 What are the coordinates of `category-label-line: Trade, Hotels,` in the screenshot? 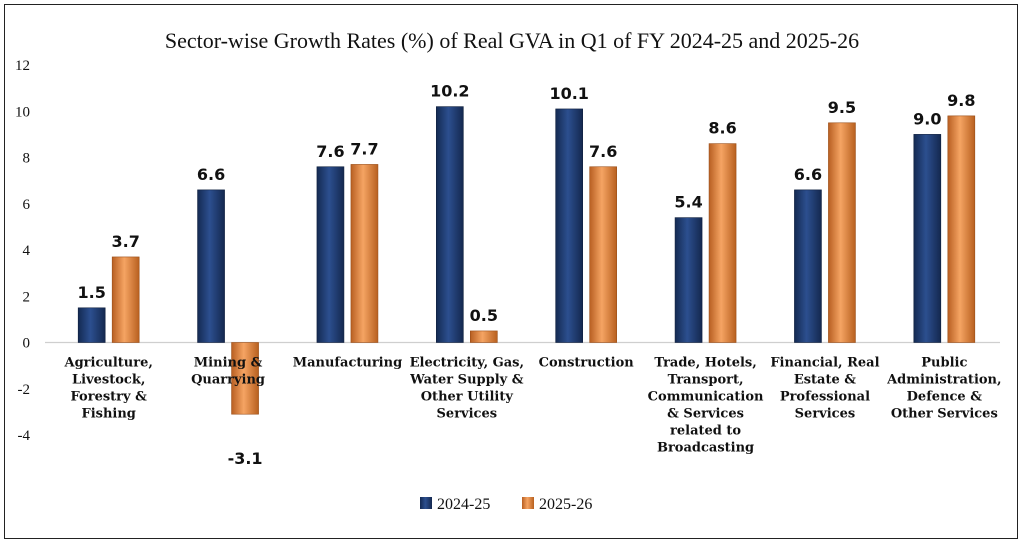 It's located at (705, 363).